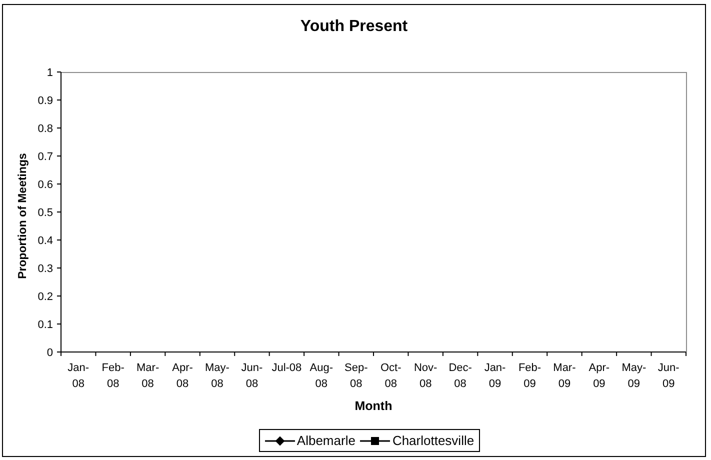 The height and width of the screenshot is (460, 711). I want to click on x-tick-label: Jan-09, so click(495, 376).